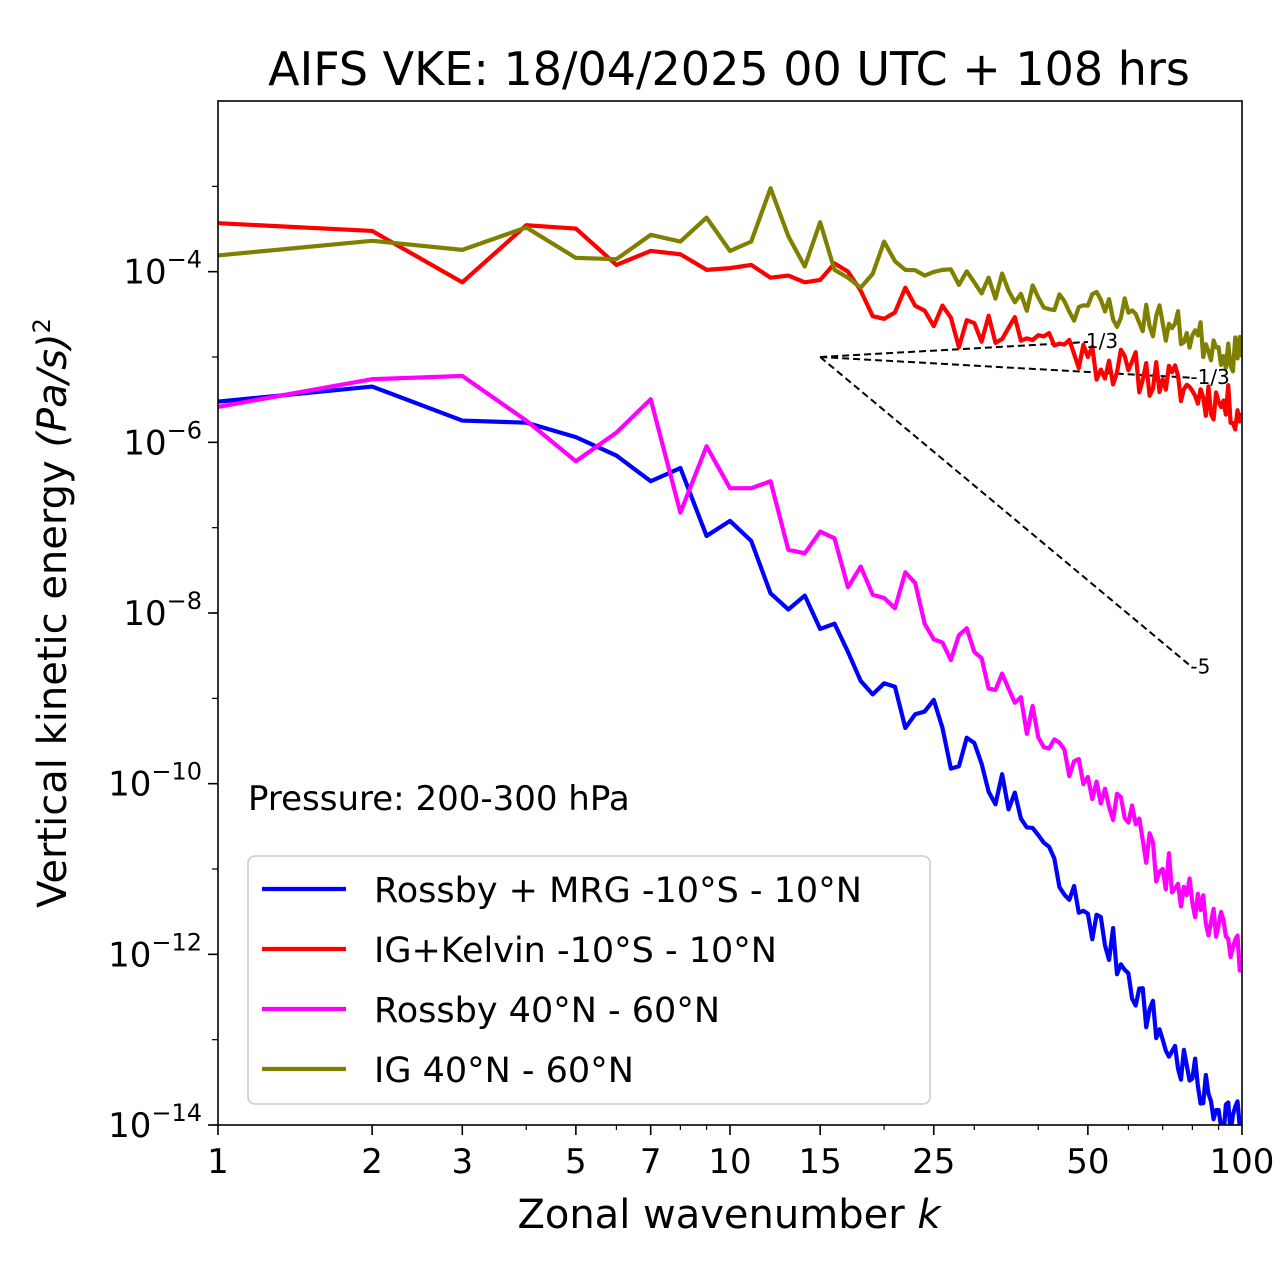 The image size is (1280, 1288). Describe the element at coordinates (651, 1162) in the screenshot. I see `x-tick-label: 7` at that location.